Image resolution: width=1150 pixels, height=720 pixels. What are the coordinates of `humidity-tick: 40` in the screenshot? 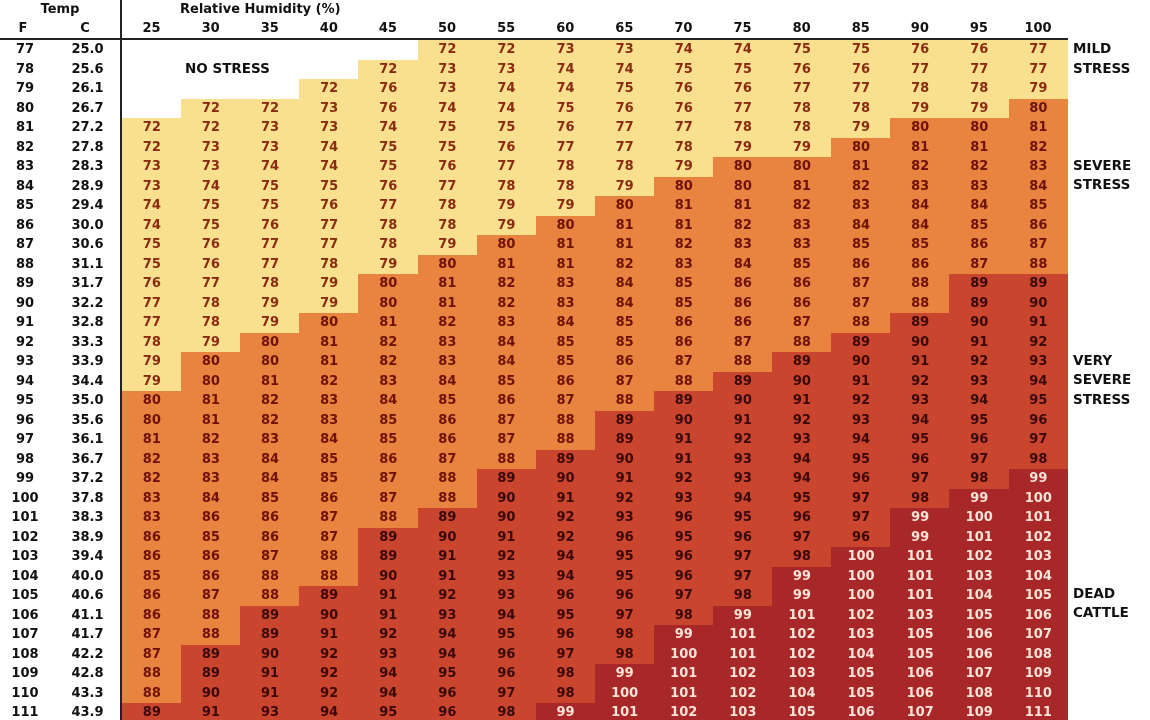 It's located at (328, 28).